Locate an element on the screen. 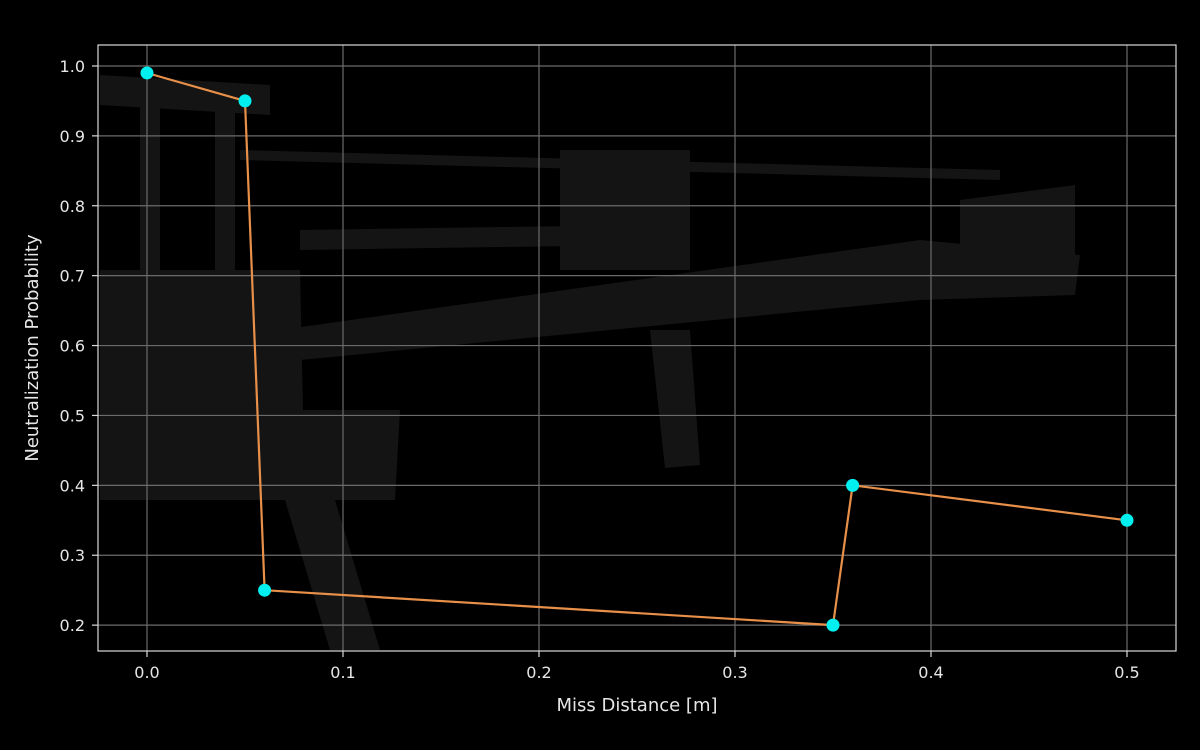  y-axis-label: Neutralization Probability is located at coordinates (32, 348).